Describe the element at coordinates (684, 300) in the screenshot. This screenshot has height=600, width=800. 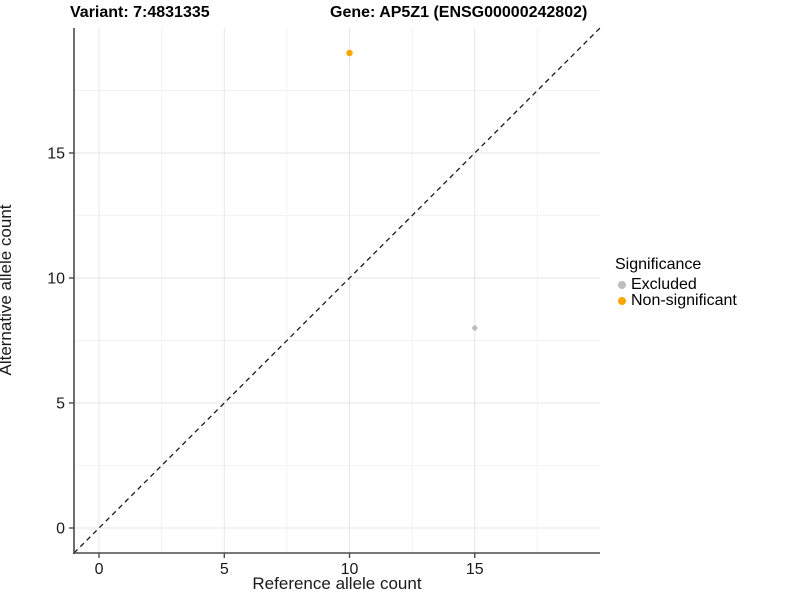
I see `legend-entry-label: Non-significant` at that location.